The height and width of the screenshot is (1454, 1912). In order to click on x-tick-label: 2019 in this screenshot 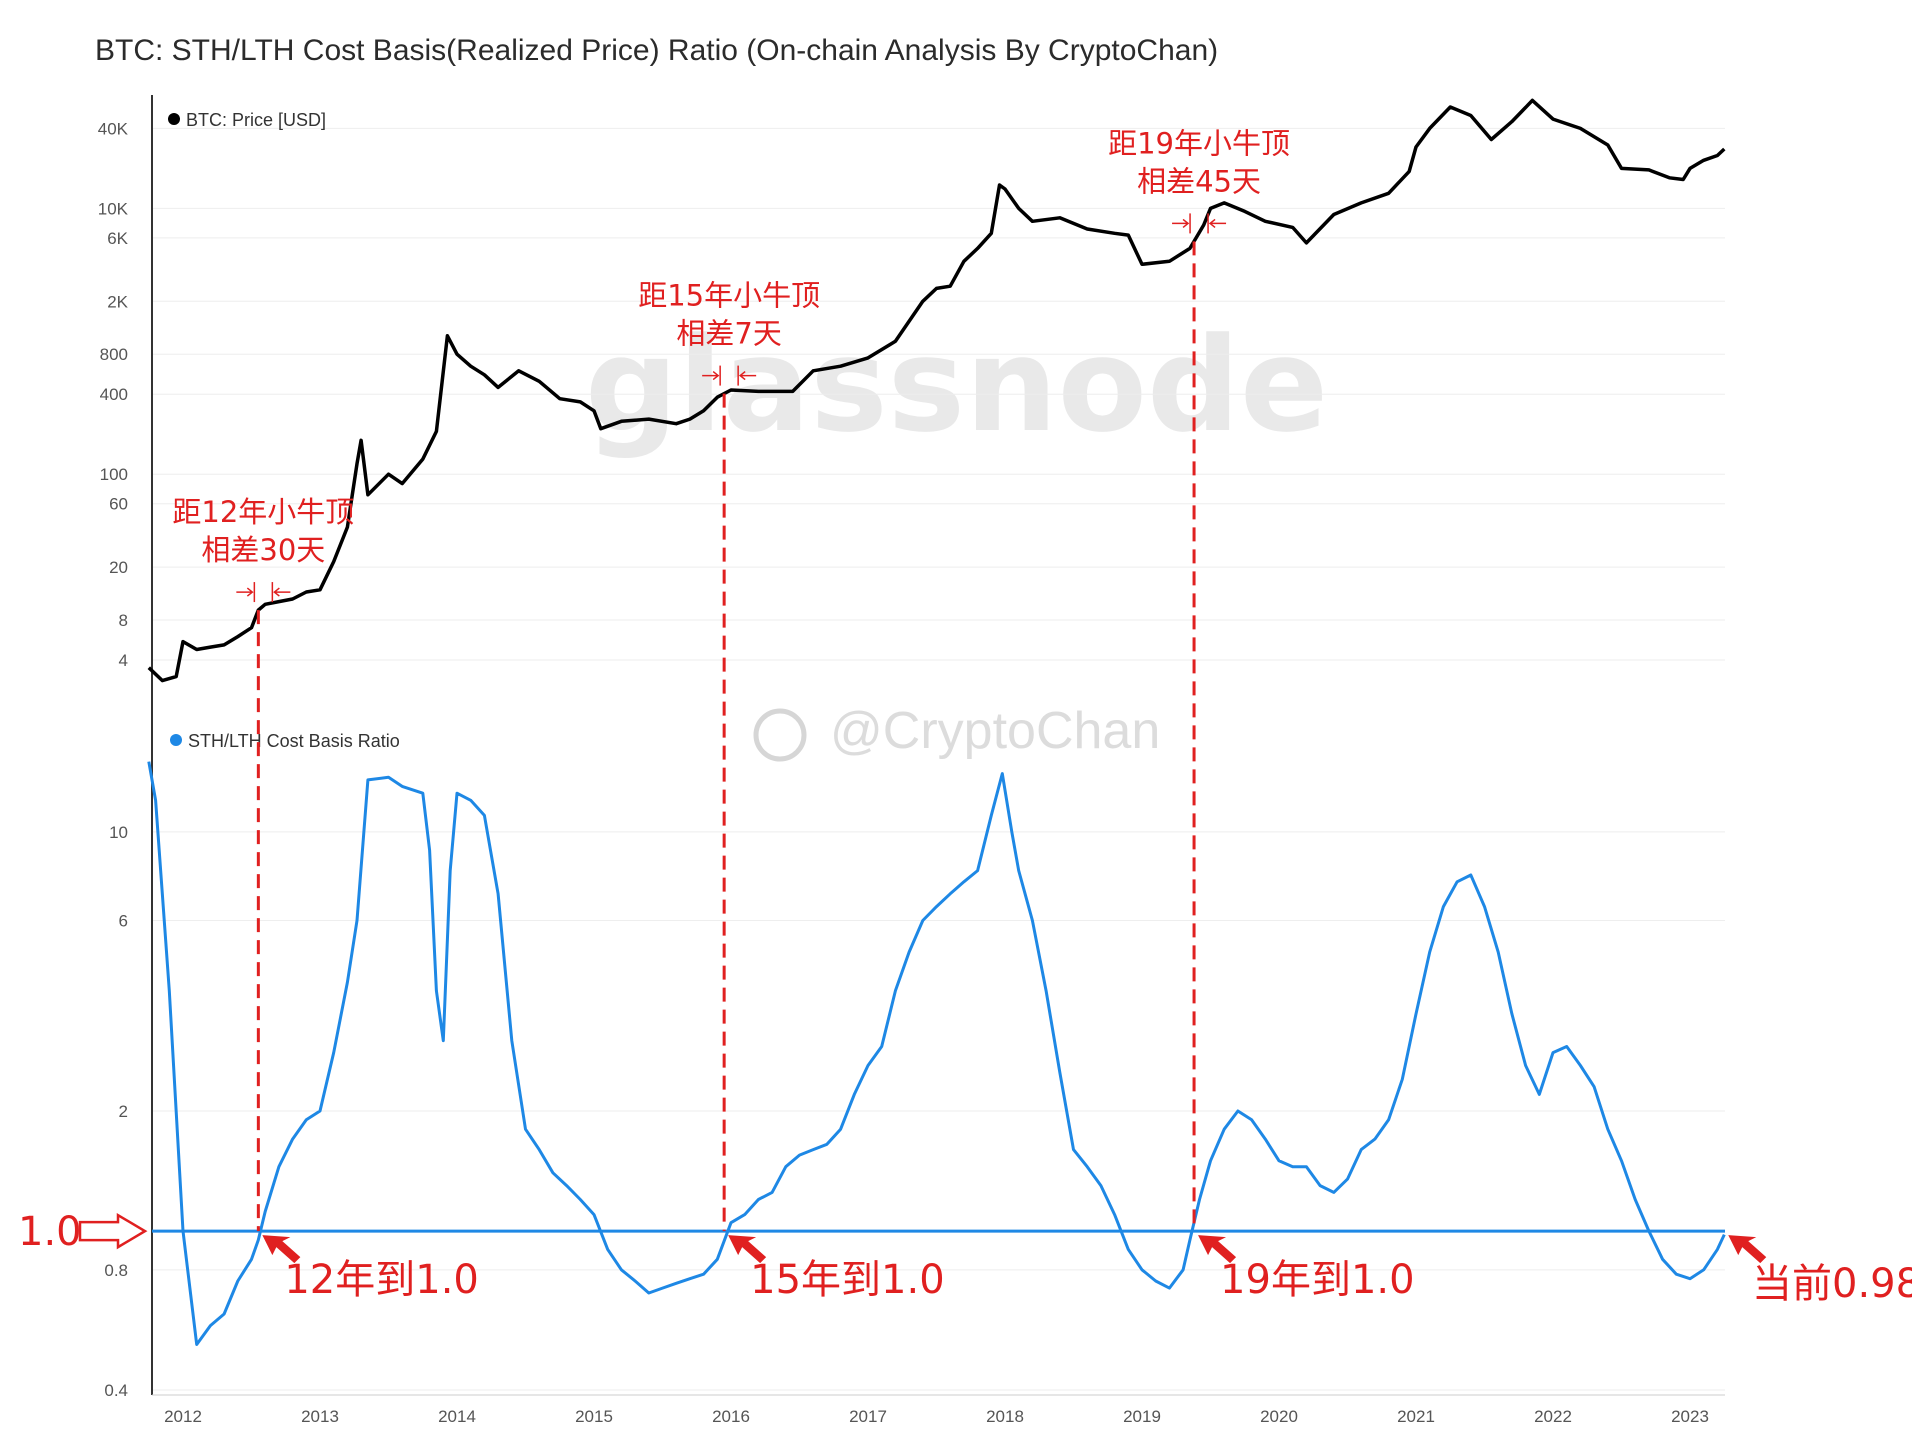, I will do `click(1142, 1416)`.